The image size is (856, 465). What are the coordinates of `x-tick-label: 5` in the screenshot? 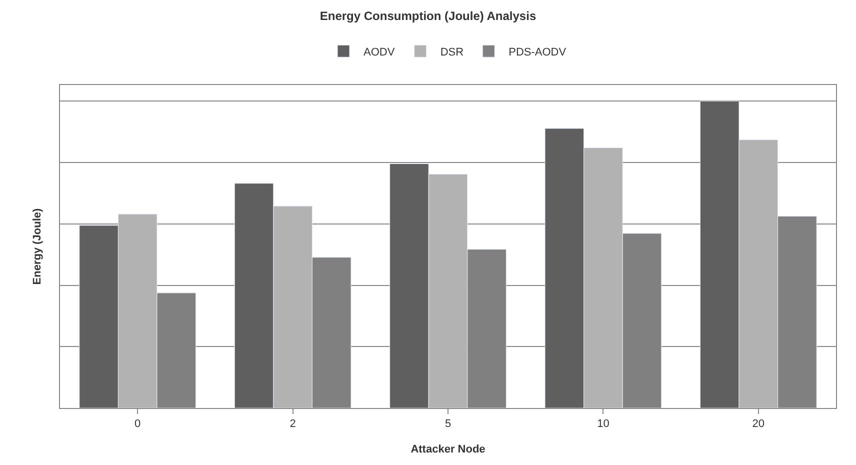 It's located at (448, 424).